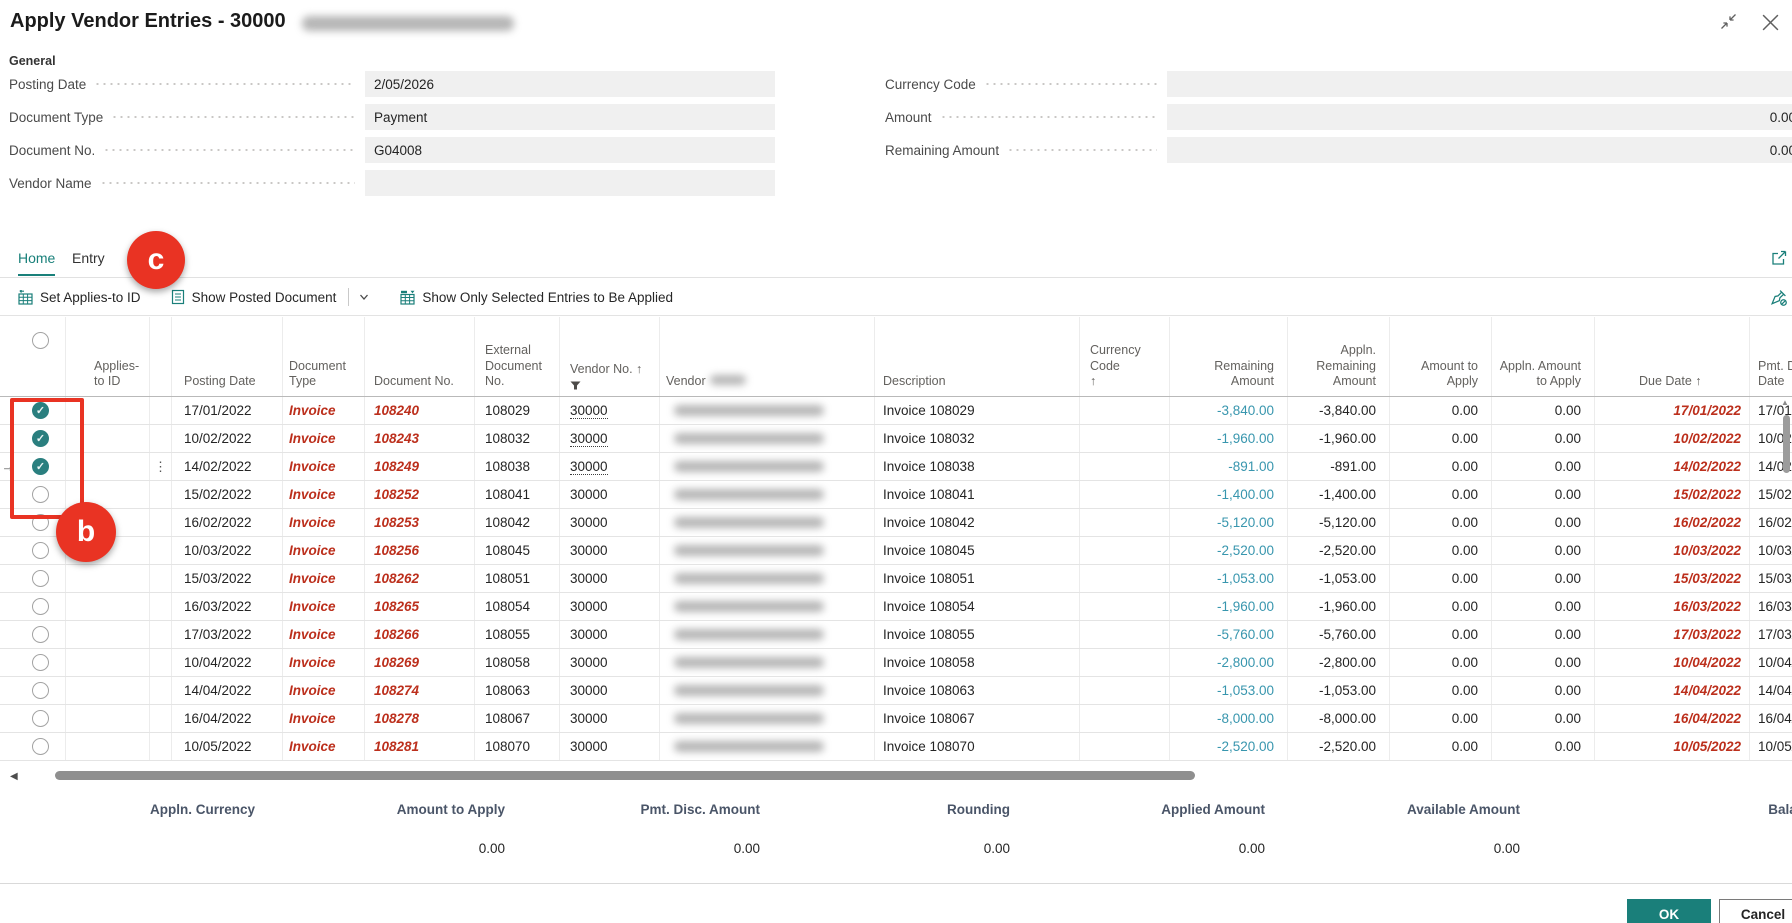 The image size is (1792, 923). What do you see at coordinates (977, 690) in the screenshot?
I see `cell-description: Invoice 108063` at bounding box center [977, 690].